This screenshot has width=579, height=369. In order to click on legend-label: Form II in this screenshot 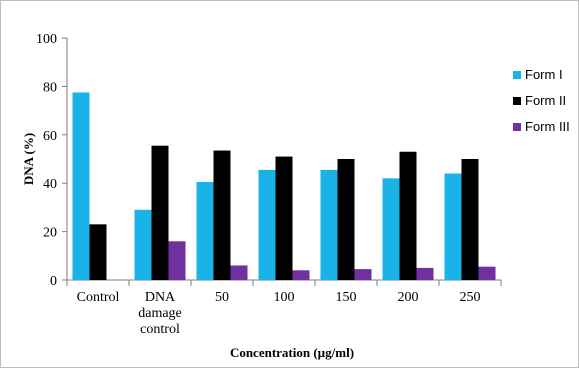, I will do `click(545, 100)`.